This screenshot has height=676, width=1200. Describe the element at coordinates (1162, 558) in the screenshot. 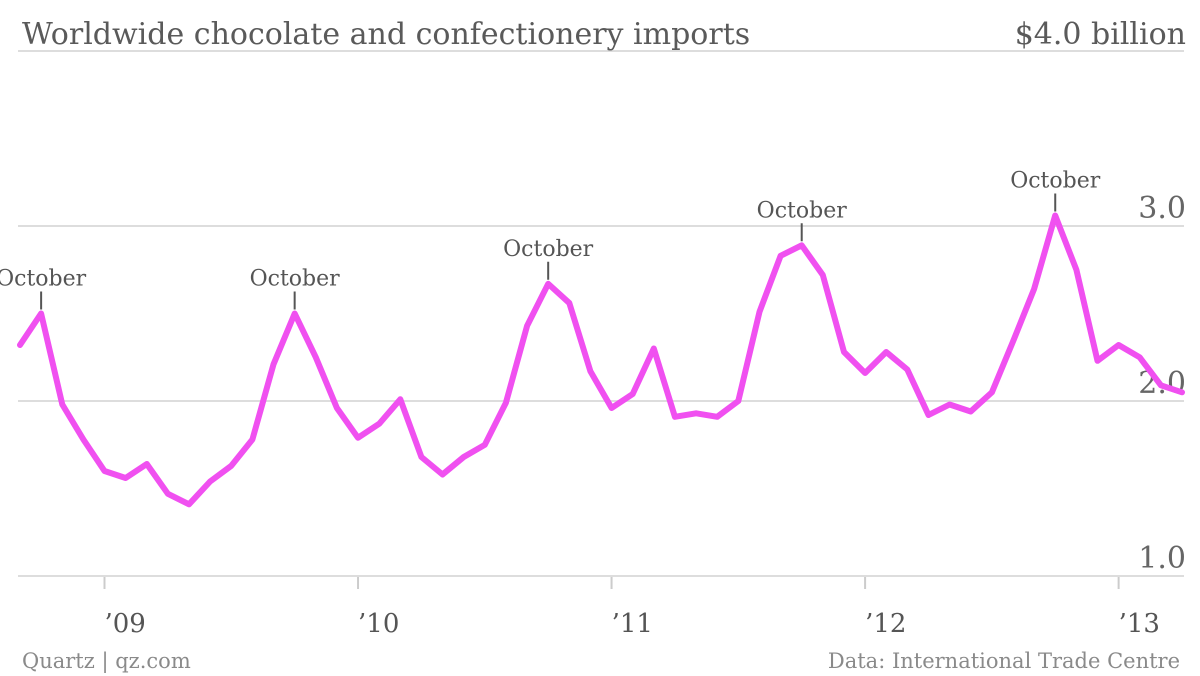

I see `y-tick-label: 1.0` at that location.